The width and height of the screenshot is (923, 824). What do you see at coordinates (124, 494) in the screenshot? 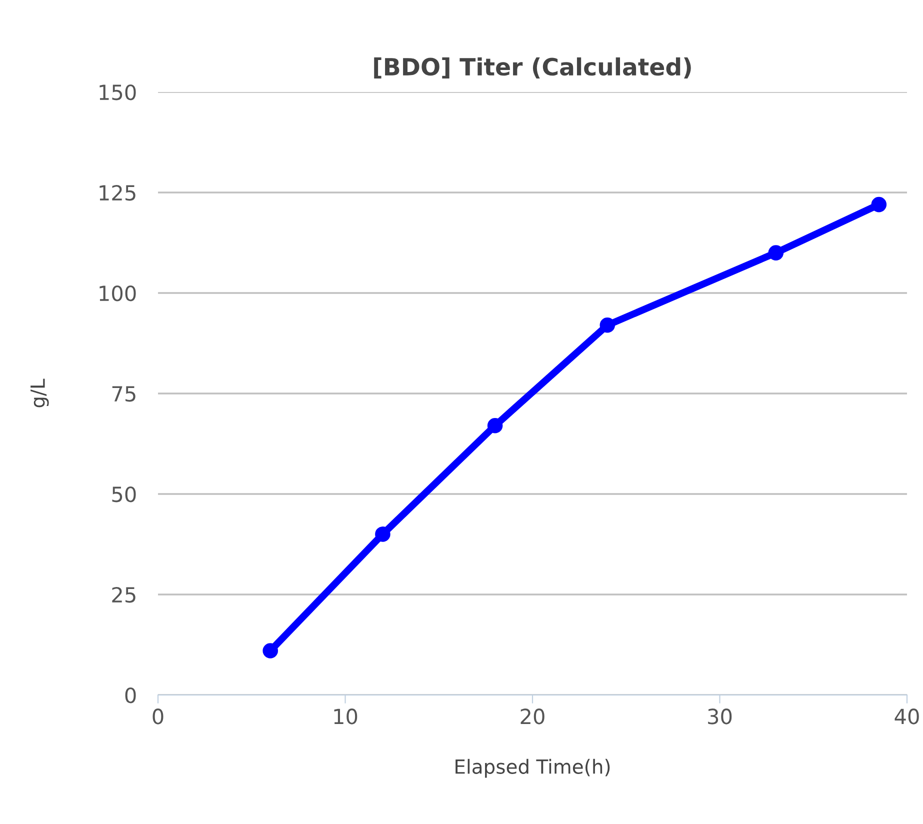
I see `y-tick-label: 50` at bounding box center [124, 494].